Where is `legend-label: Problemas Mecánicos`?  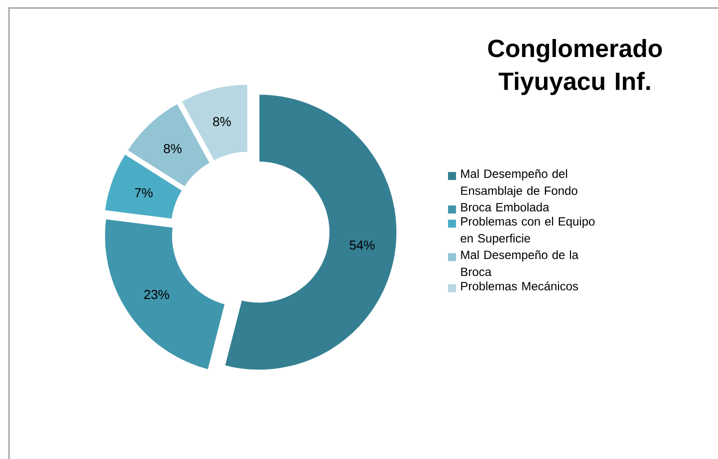
legend-label: Problemas Mecánicos is located at coordinates (519, 285).